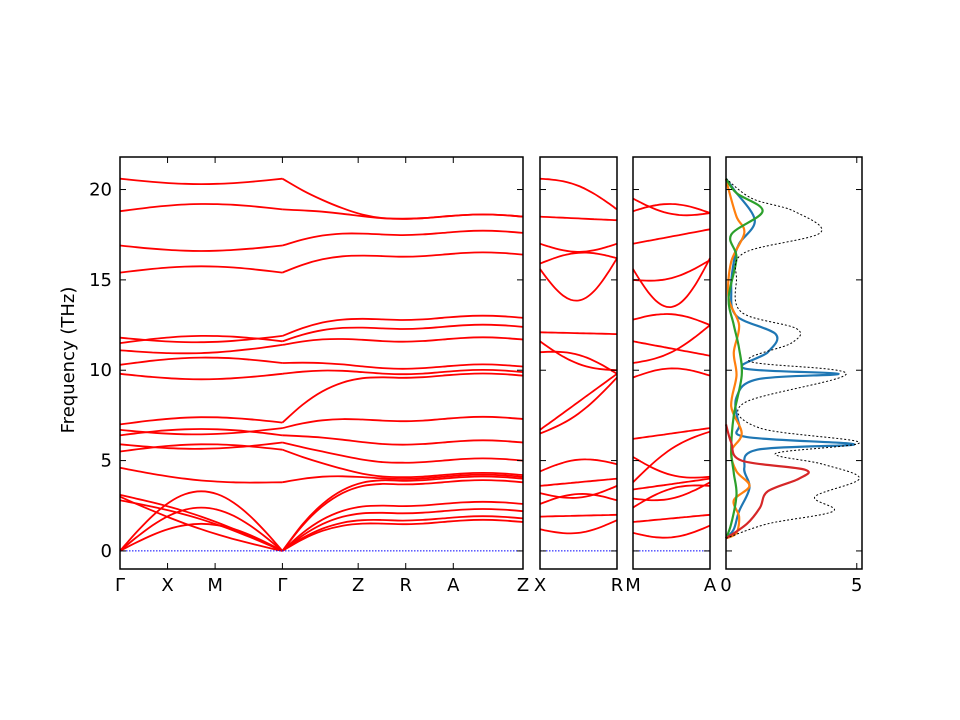  What do you see at coordinates (68, 360) in the screenshot?
I see `y-axis-label: Frequency (THz)` at bounding box center [68, 360].